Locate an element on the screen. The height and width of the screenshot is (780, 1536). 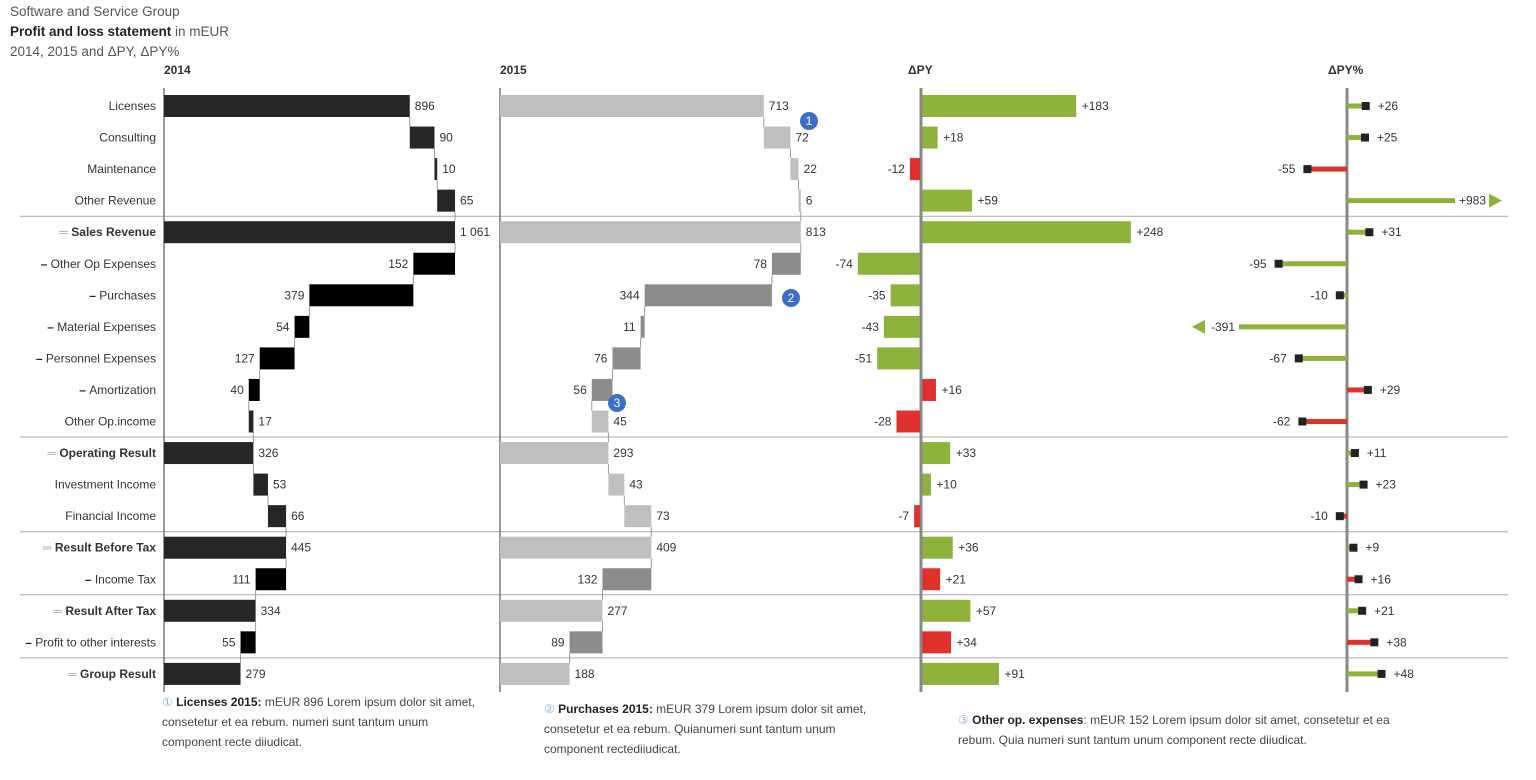
arrow-left-icon is located at coordinates (1198, 326).